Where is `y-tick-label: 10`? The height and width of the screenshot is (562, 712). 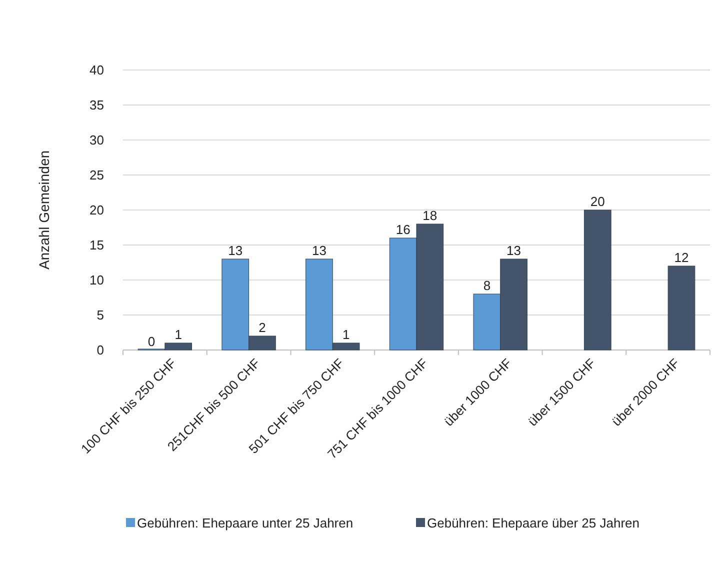
y-tick-label: 10 is located at coordinates (97, 280).